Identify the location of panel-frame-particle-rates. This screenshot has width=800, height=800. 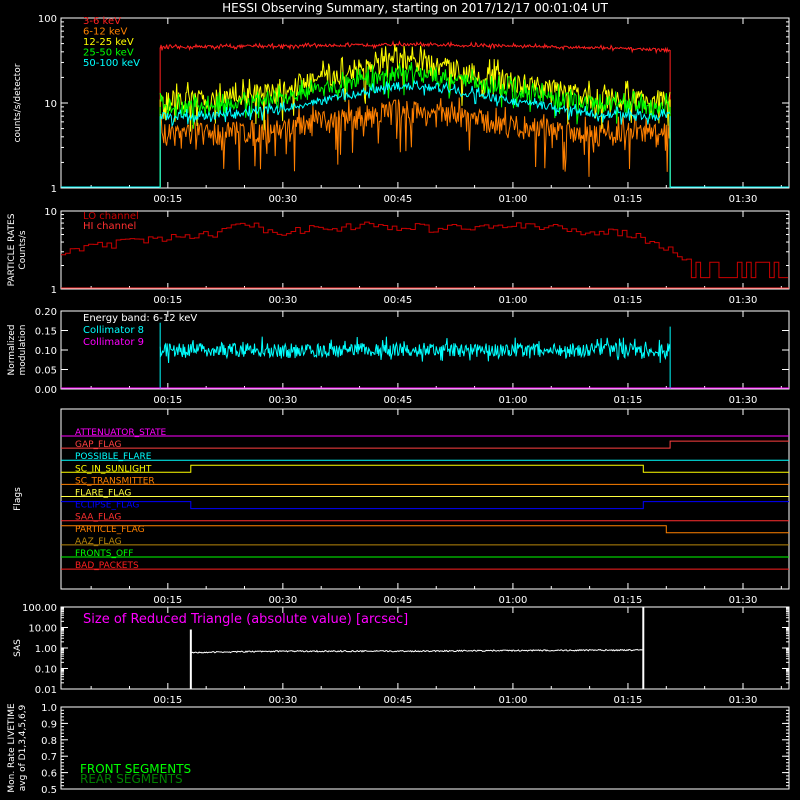
(425, 250).